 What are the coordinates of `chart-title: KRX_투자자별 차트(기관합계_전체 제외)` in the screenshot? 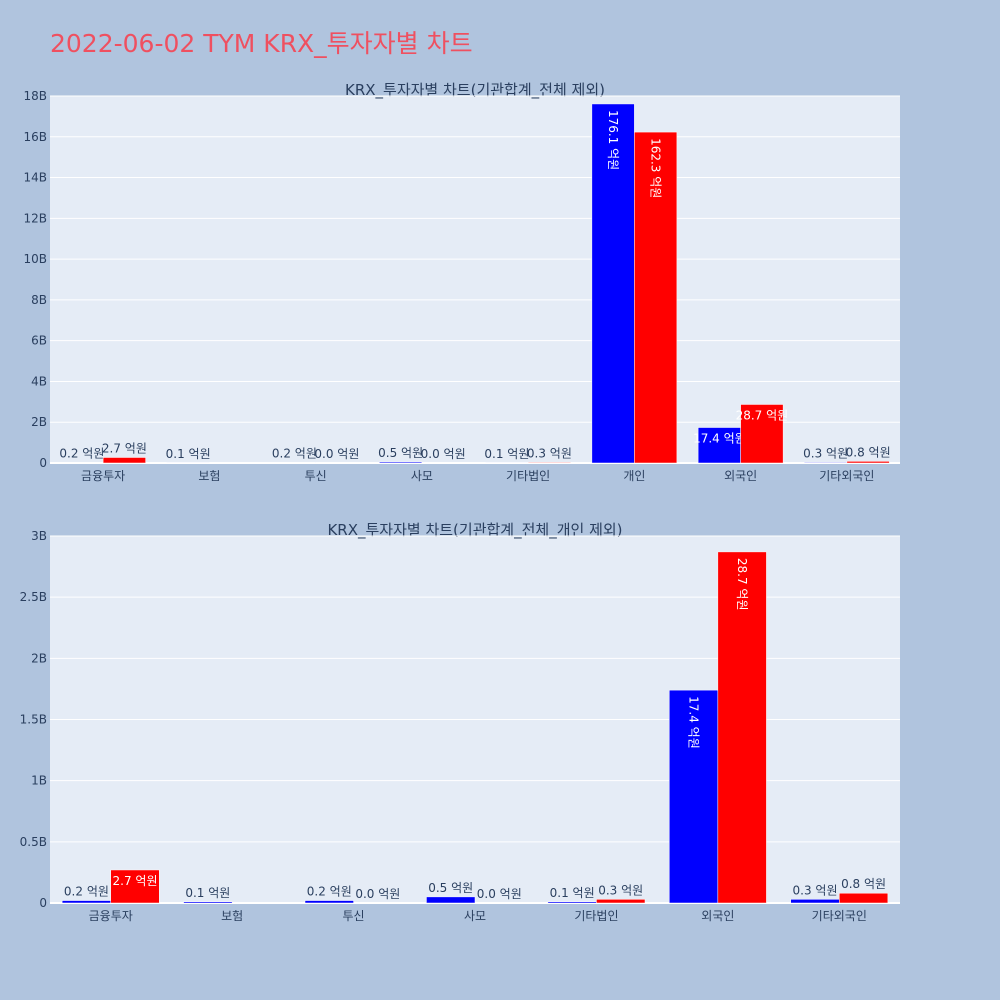 It's located at (475, 90).